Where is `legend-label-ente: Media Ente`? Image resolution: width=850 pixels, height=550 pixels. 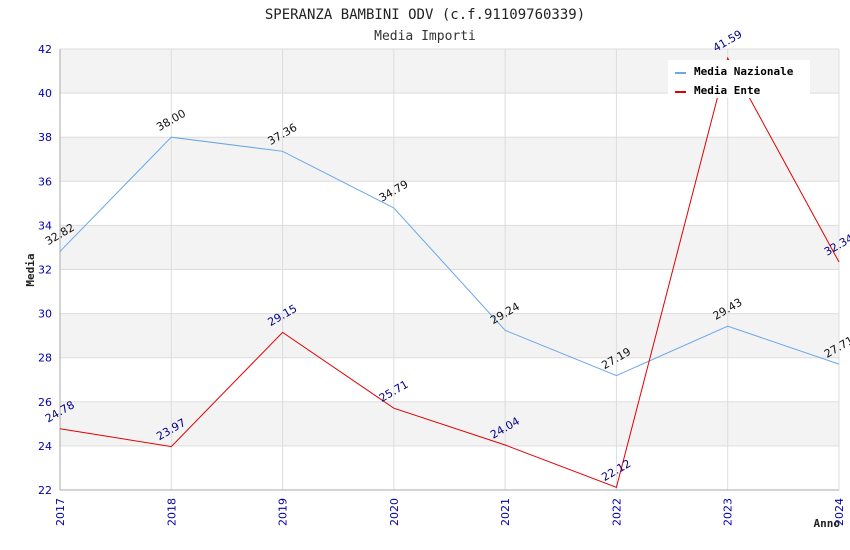 legend-label-ente: Media Ente is located at coordinates (727, 90).